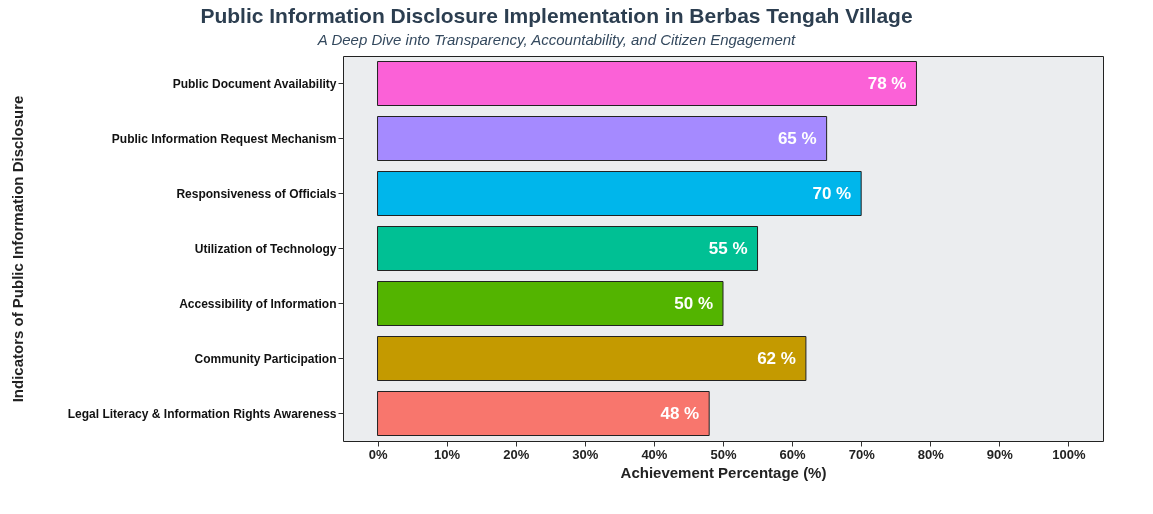  Describe the element at coordinates (265, 248) in the screenshot. I see `y-tick-label: Utilization of Technology` at that location.